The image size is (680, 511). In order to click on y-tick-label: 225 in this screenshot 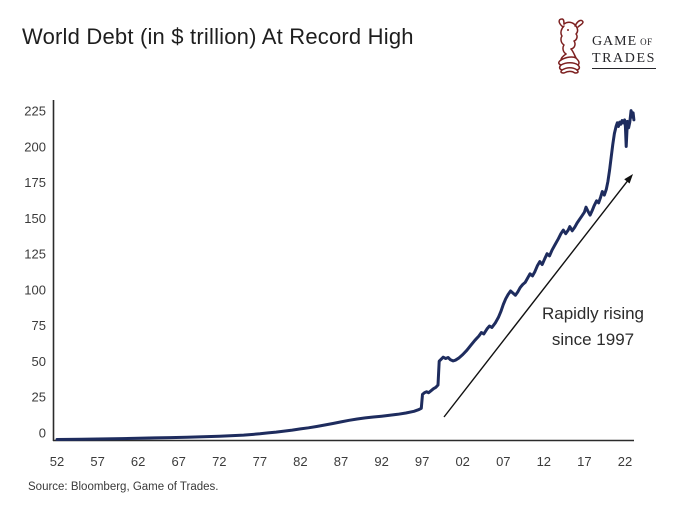, I will do `click(35, 111)`.